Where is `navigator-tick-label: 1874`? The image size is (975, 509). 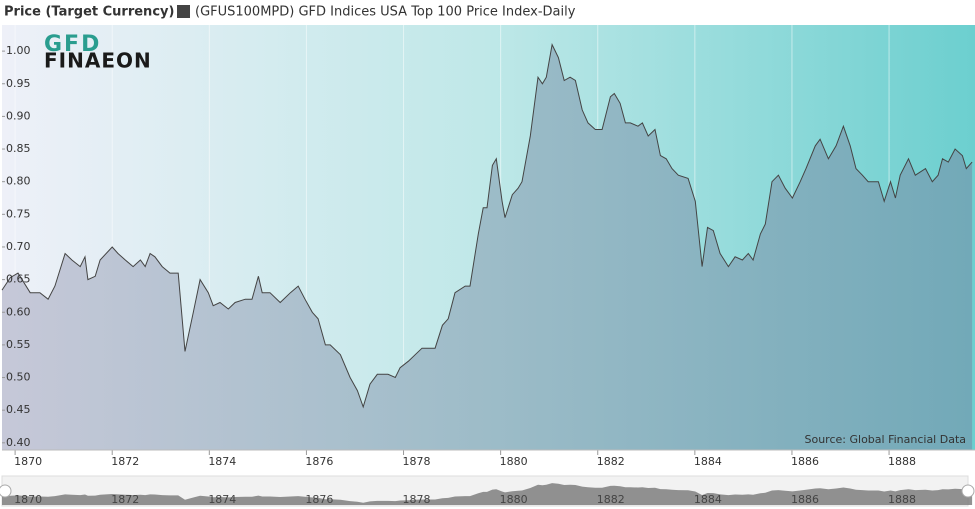 navigator-tick-label: 1874 is located at coordinates (222, 499).